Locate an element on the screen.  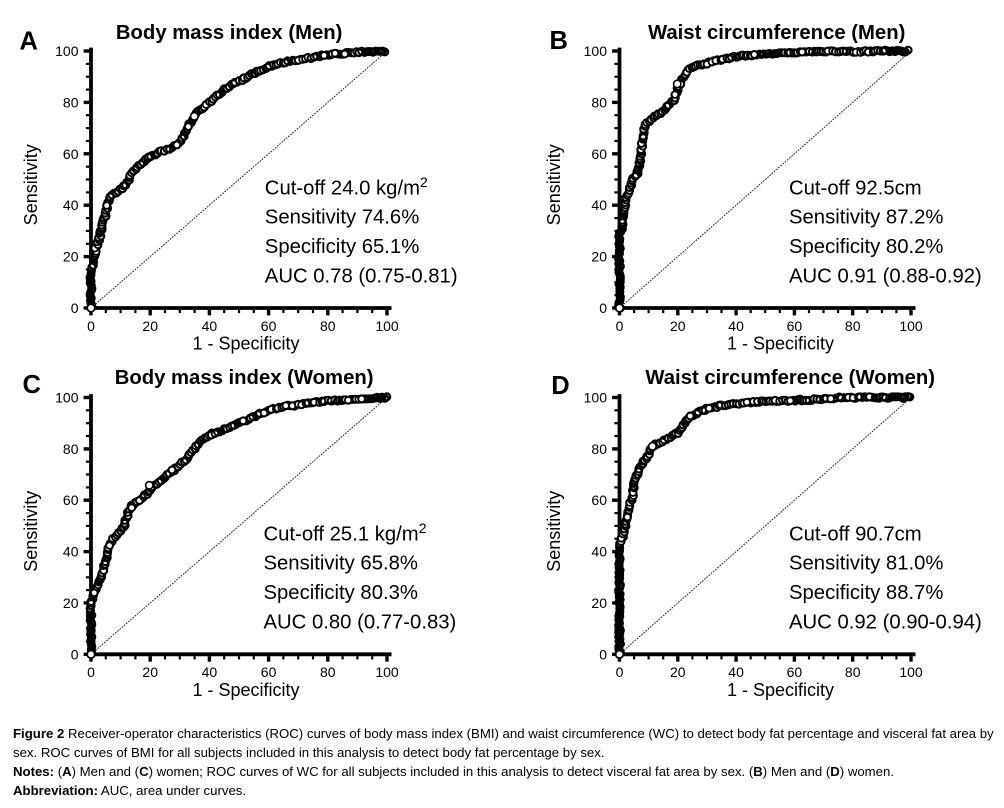
svg-text: Sensitivity 65.8% is located at coordinates (341, 564).